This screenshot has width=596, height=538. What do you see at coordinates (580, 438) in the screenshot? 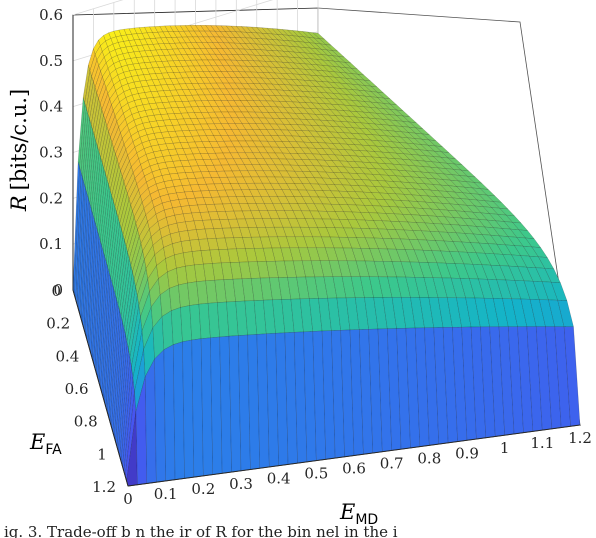
I see `x-tick-label: 1.2` at bounding box center [580, 438].